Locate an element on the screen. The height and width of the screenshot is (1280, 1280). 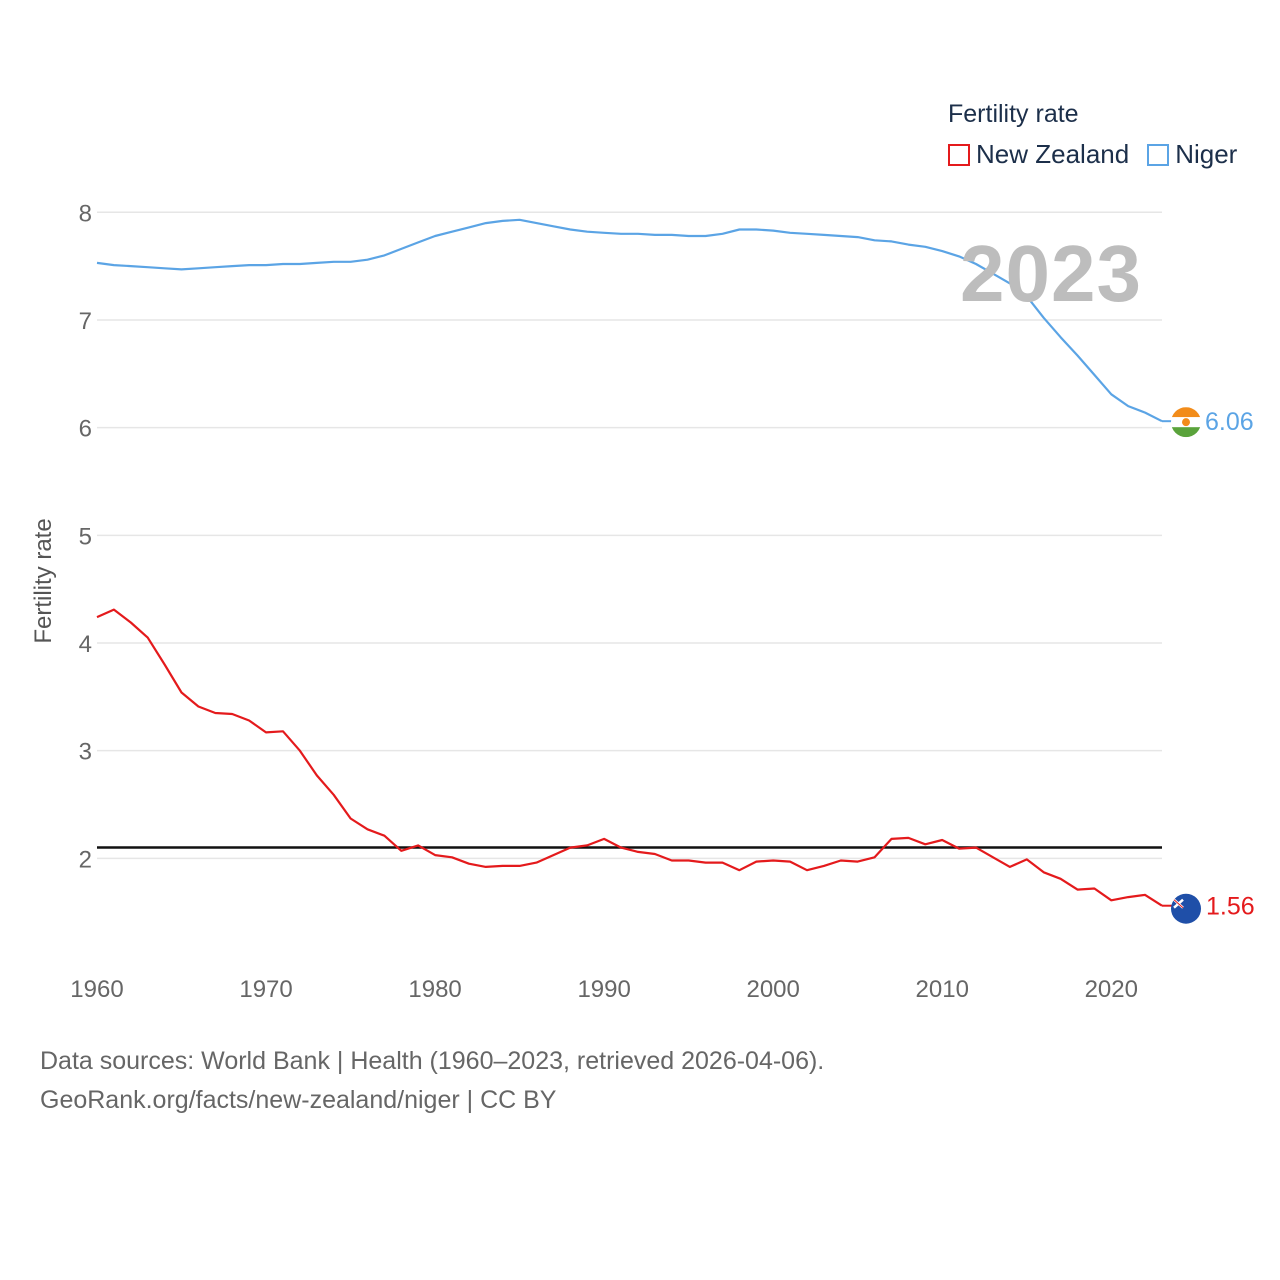
niger-flag is located at coordinates (1186, 422).